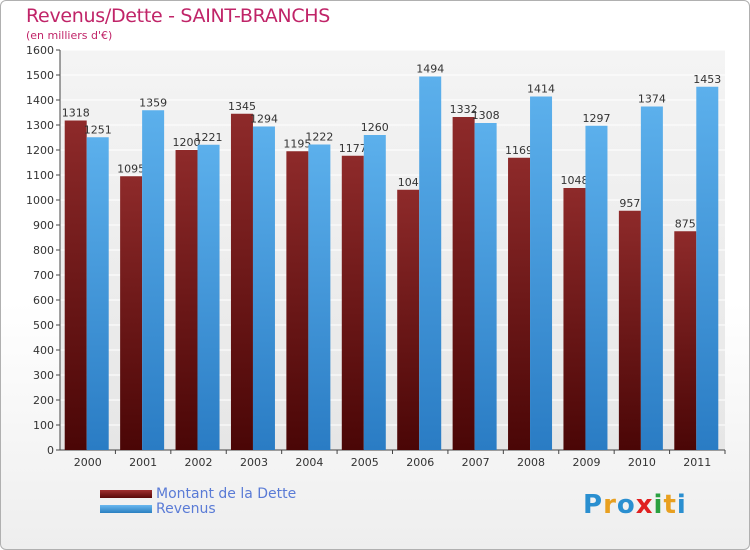  I want to click on chart-subtitle: (en milliers d'€), so click(69, 35).